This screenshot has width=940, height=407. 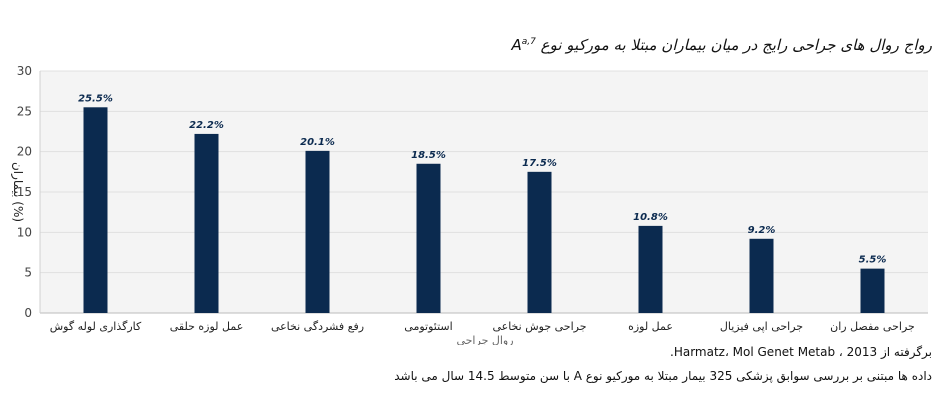 What do you see at coordinates (317, 326) in the screenshot?
I see `category-label: رفع فشردگی نخاعی` at bounding box center [317, 326].